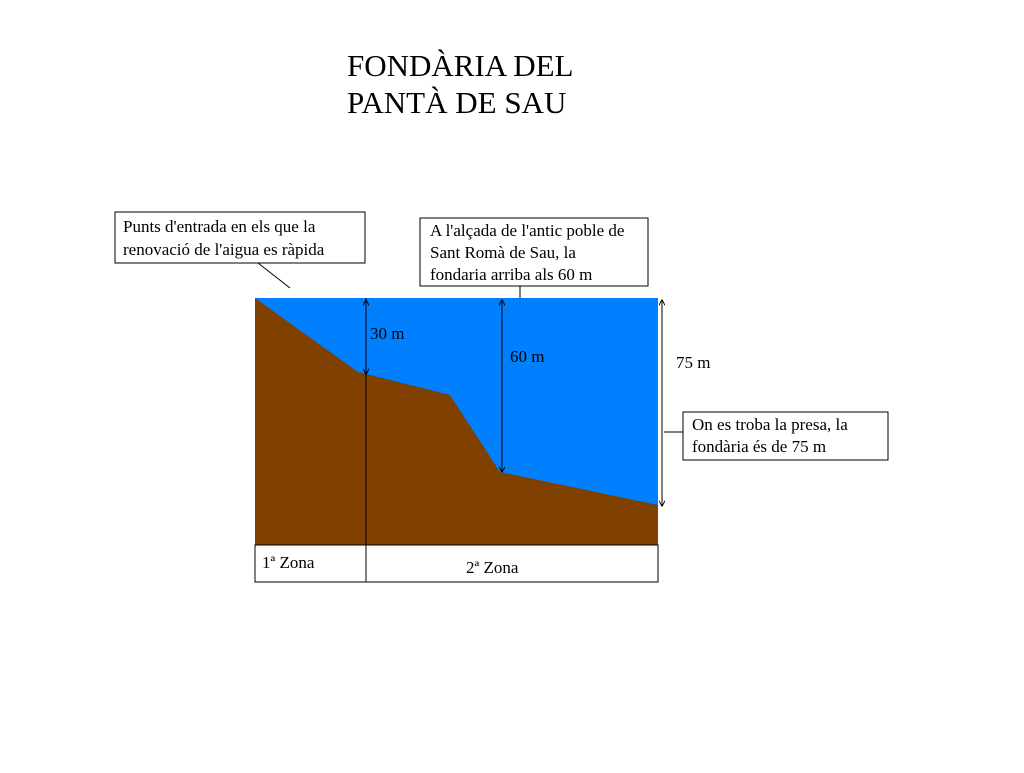 The image size is (1024, 773). What do you see at coordinates (759, 446) in the screenshot?
I see `callout-text: fondària és de 75 m` at bounding box center [759, 446].